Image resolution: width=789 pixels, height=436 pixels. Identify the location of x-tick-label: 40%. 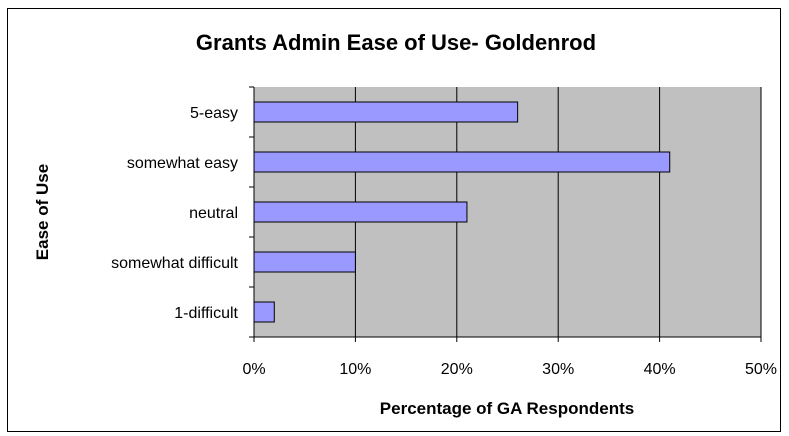
(660, 369).